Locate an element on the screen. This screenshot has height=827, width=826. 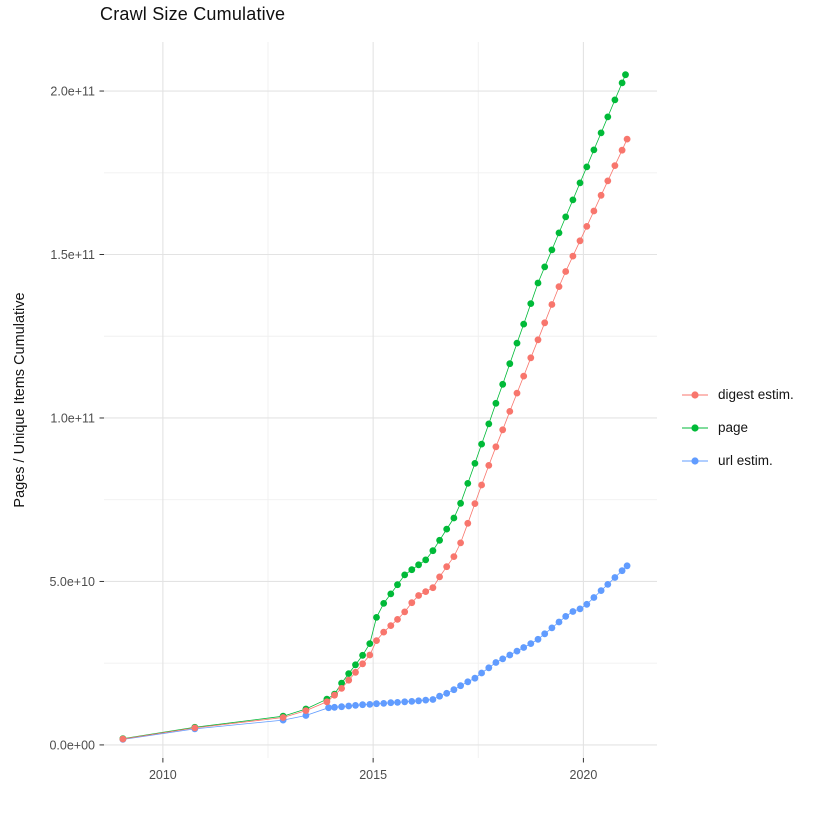
chart-title: Crawl Size Cumulative is located at coordinates (193, 14).